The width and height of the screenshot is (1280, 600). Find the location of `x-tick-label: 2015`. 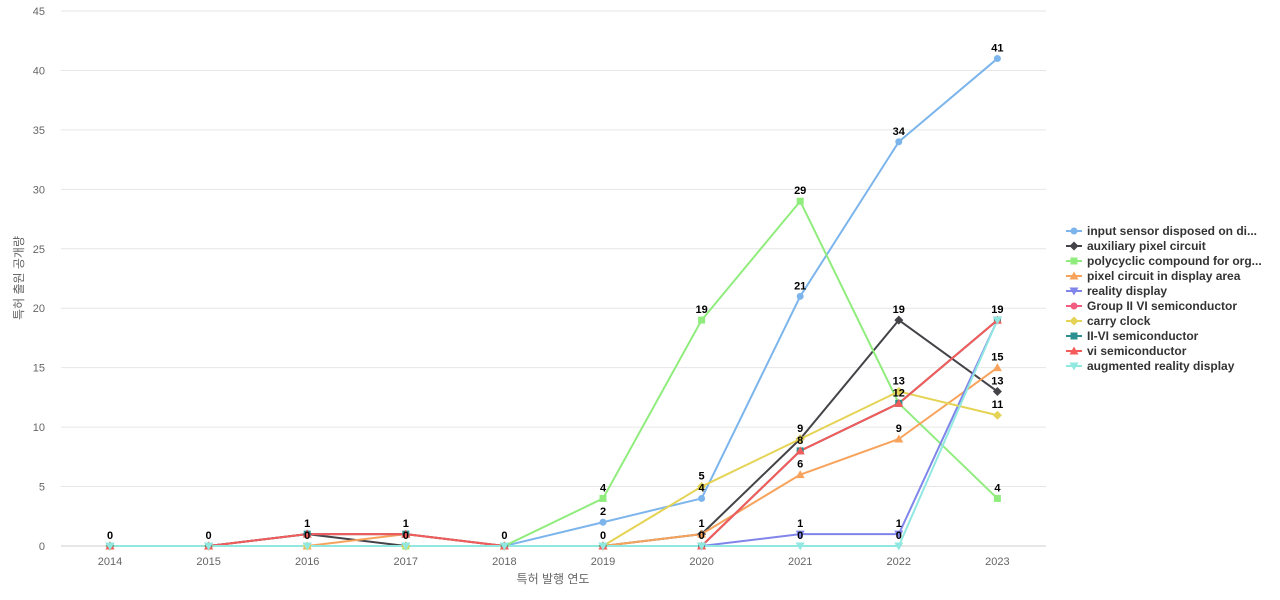

x-tick-label: 2015 is located at coordinates (208, 562).